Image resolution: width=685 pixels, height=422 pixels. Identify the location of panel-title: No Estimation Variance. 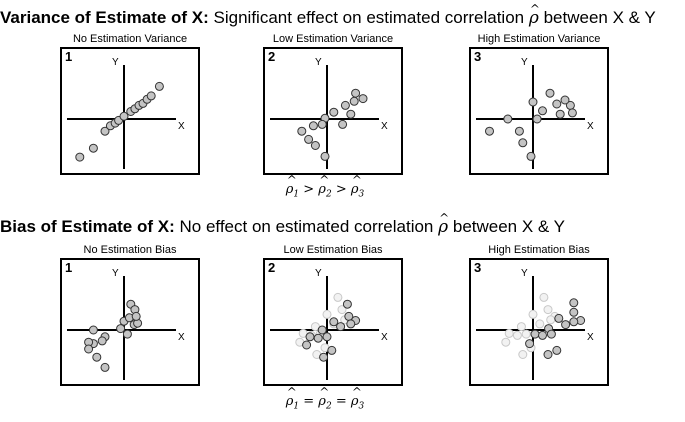
(130, 39).